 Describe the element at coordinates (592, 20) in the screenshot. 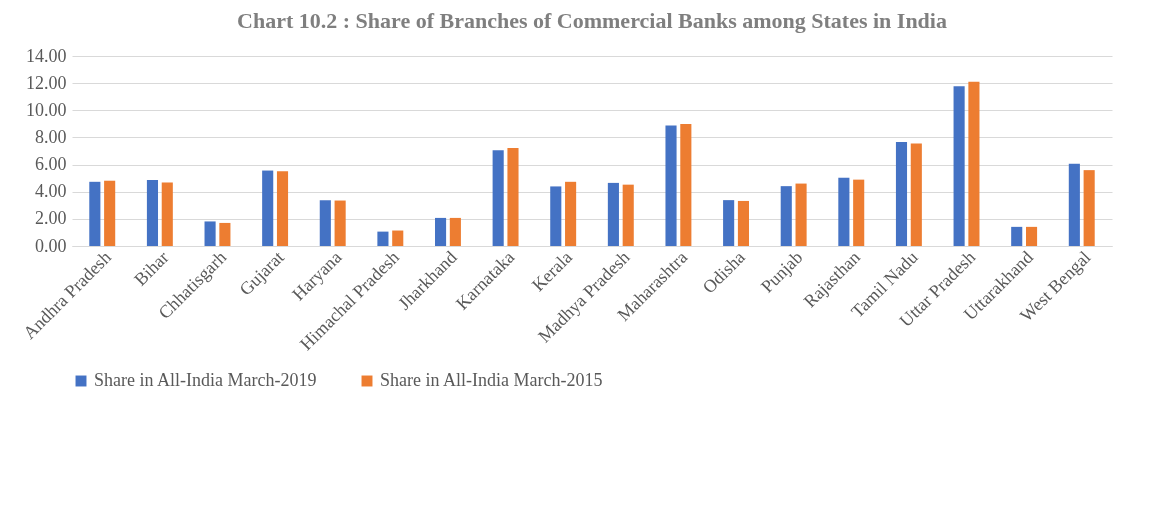

I see `chart-title: Chart 10.2 : Share of Branches of Commercial Banks among States in India` at that location.